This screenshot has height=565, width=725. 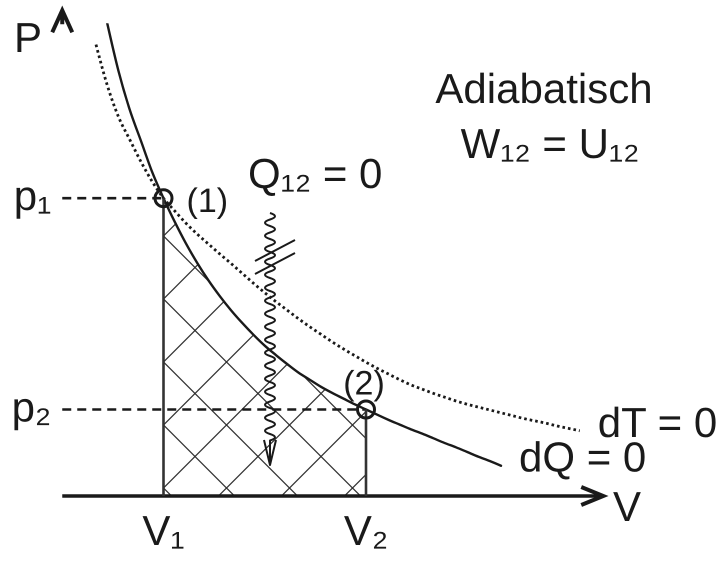 What do you see at coordinates (207, 201) in the screenshot?
I see `annotation: (1)` at bounding box center [207, 201].